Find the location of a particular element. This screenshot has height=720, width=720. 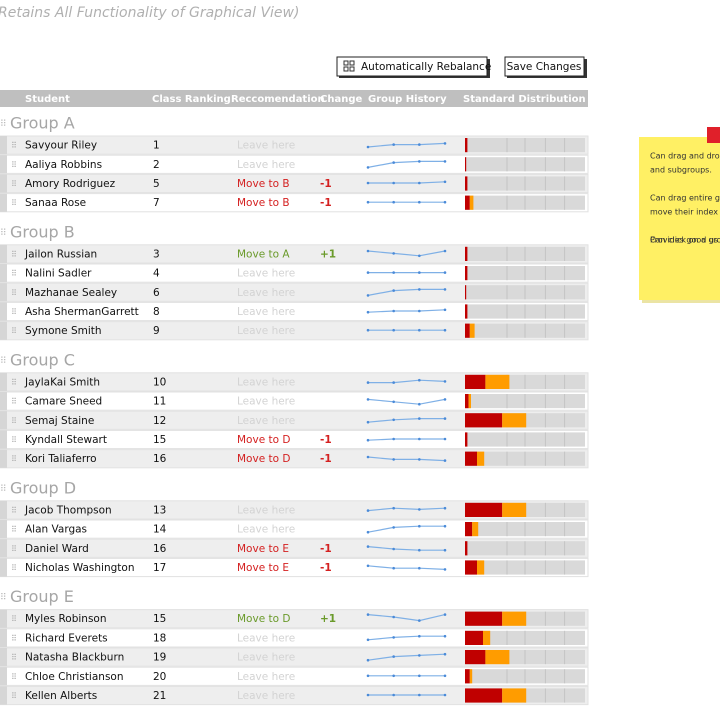

recommendation: Move to D is located at coordinates (263, 619).